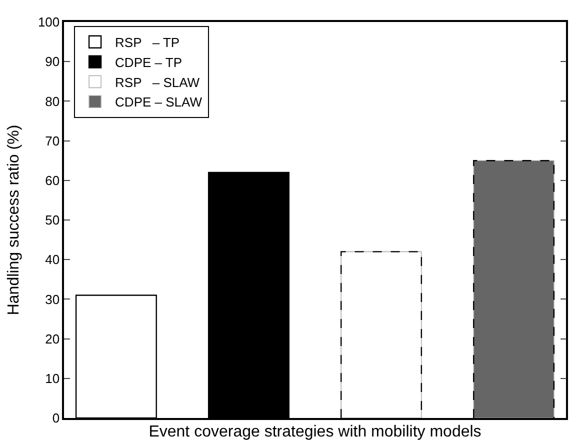 This screenshot has height=448, width=586. Describe the element at coordinates (52, 260) in the screenshot. I see `y-tick-label: 40` at that location.